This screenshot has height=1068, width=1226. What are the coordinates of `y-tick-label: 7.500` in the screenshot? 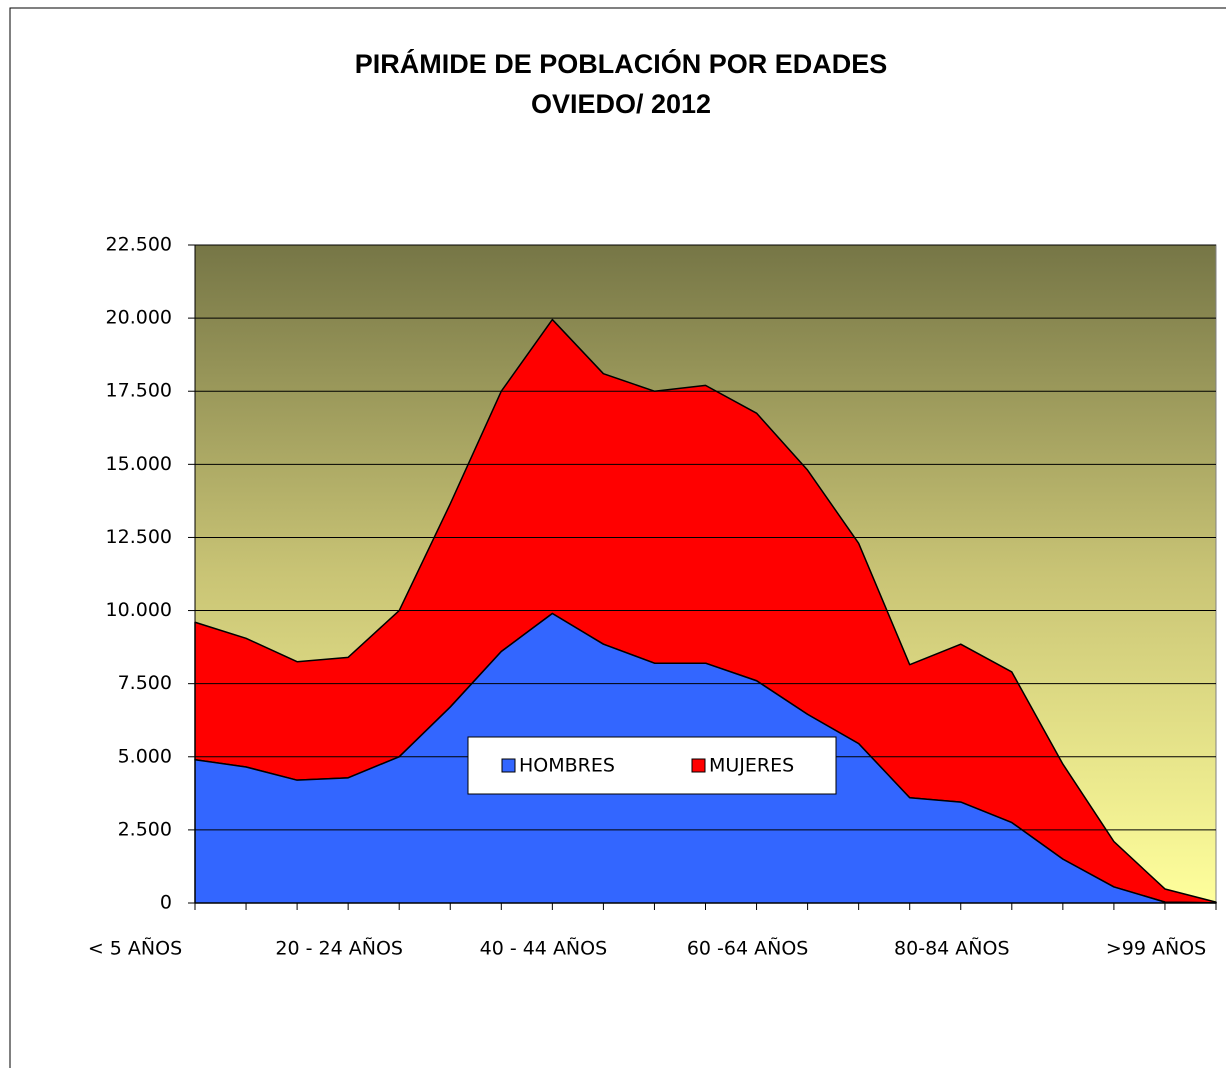 It's located at (145, 683).